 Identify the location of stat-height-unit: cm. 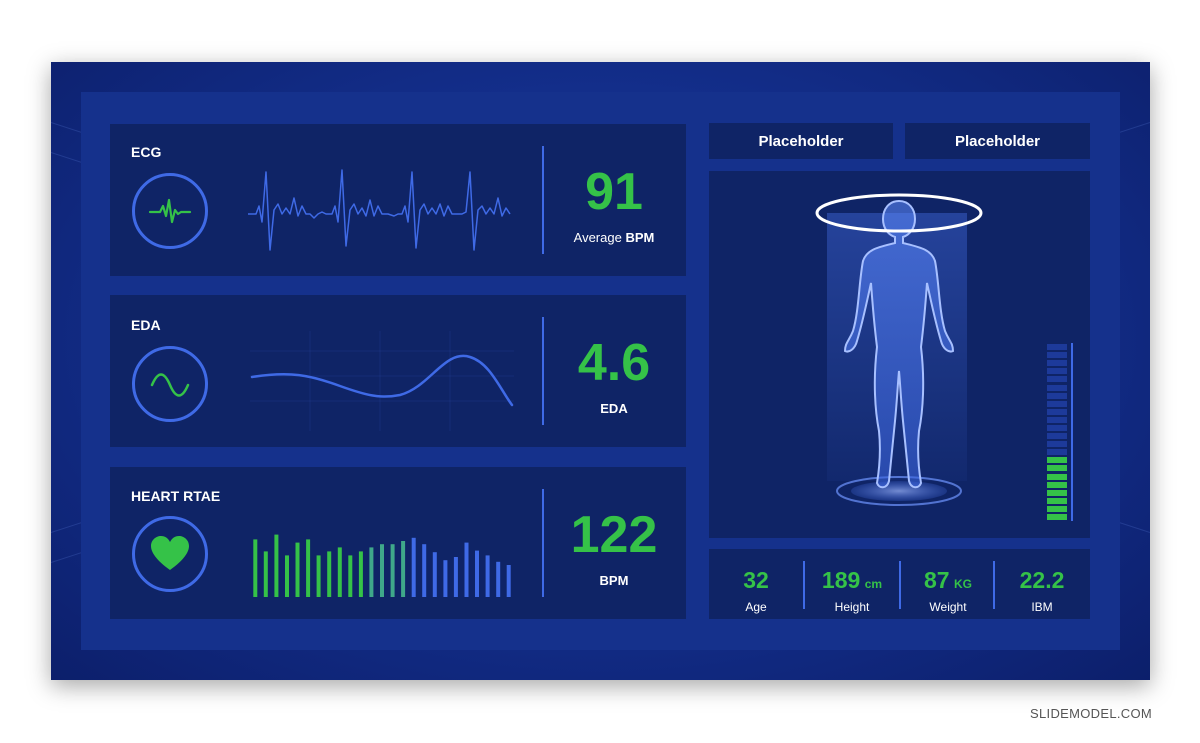
(873, 584).